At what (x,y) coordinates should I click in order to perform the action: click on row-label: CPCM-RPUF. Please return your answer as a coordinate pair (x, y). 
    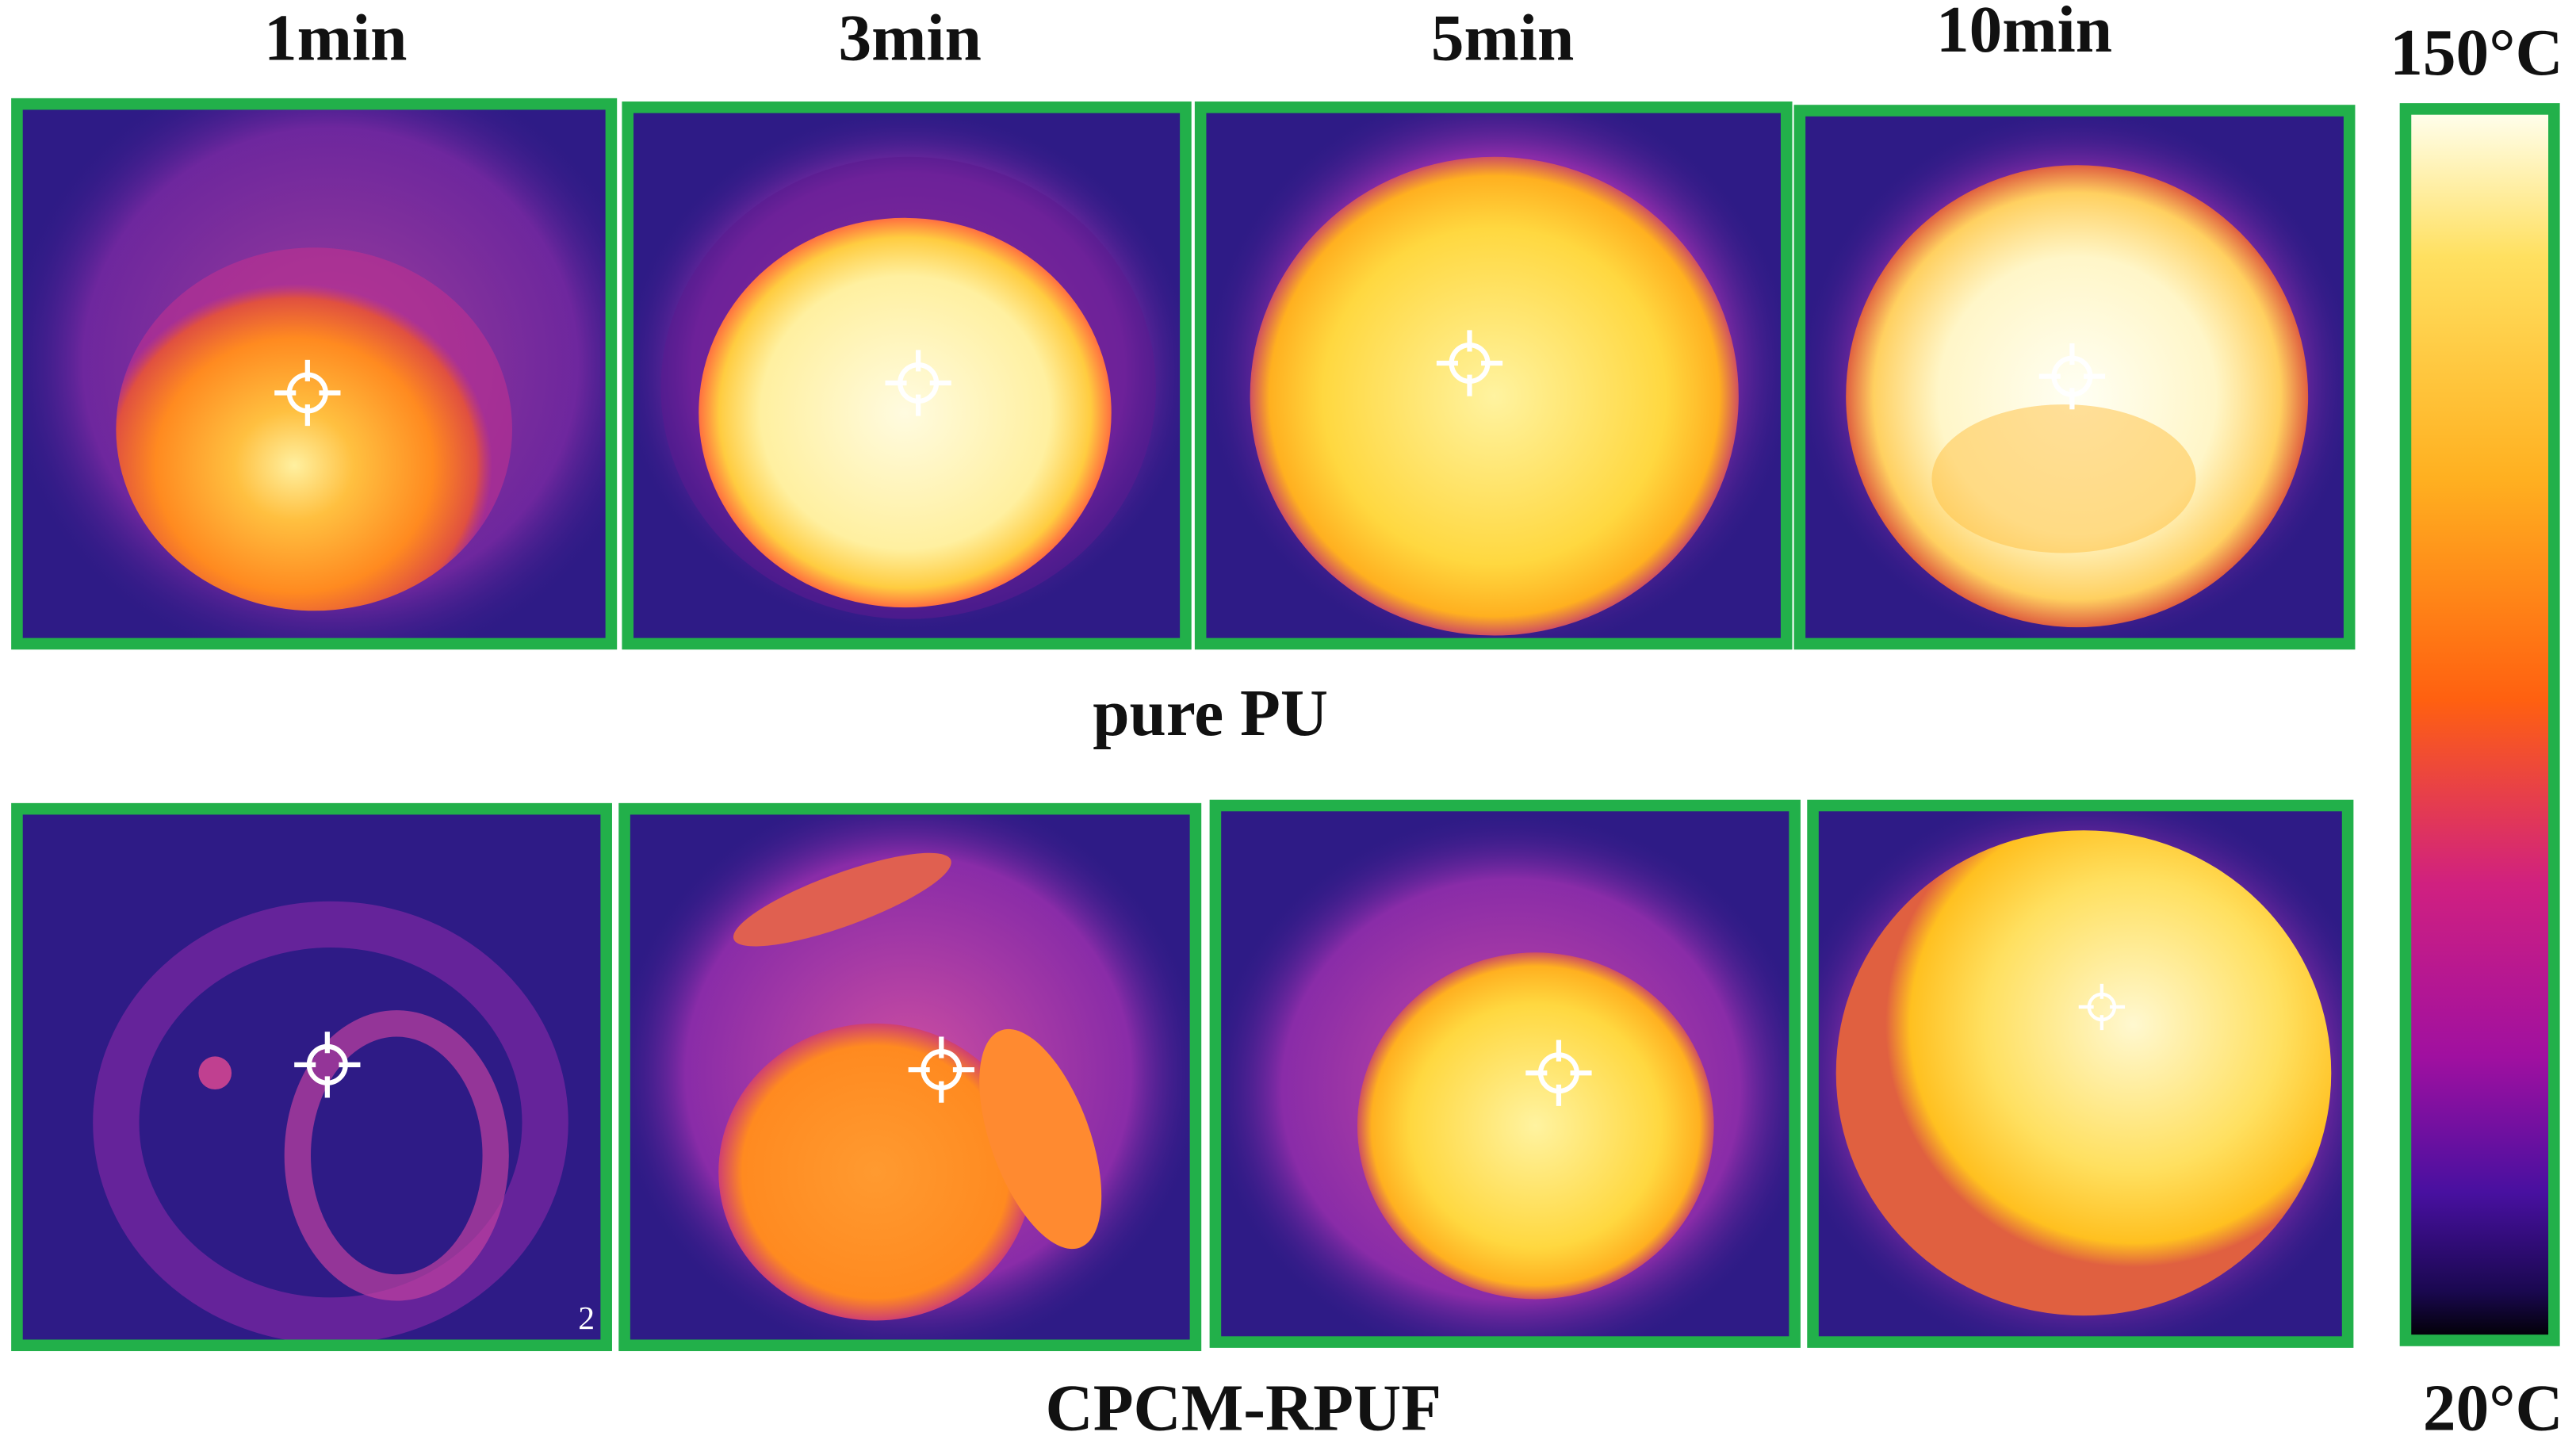
    Looking at the image, I should click on (1243, 1408).